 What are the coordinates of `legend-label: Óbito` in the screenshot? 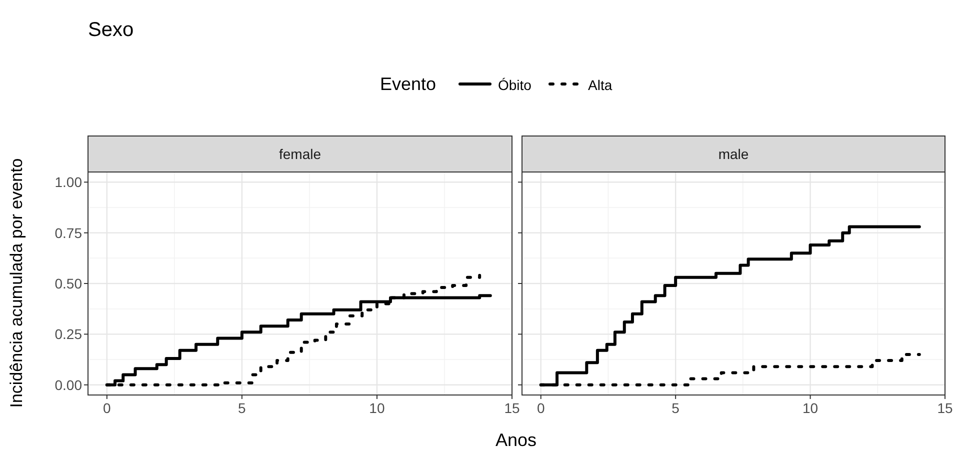 It's located at (515, 85).